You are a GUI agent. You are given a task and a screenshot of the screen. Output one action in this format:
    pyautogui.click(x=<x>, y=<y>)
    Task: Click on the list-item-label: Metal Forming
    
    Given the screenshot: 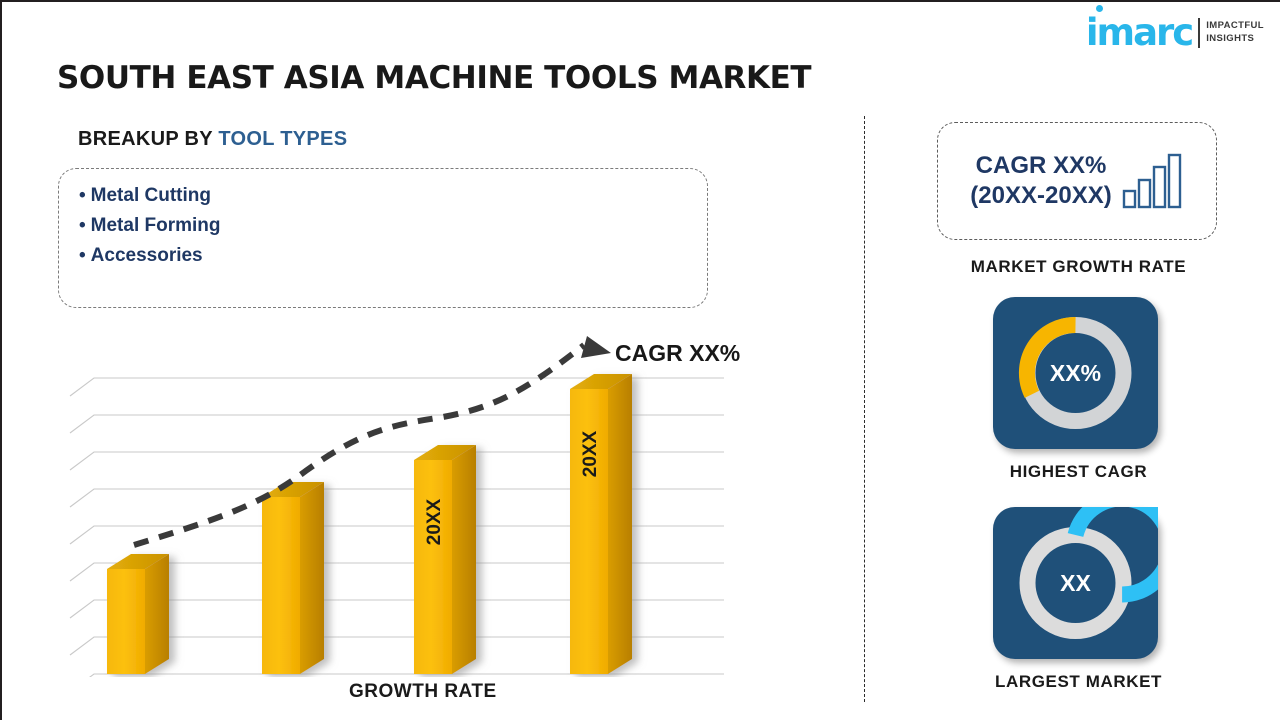 What is the action you would take?
    pyautogui.click(x=155, y=225)
    